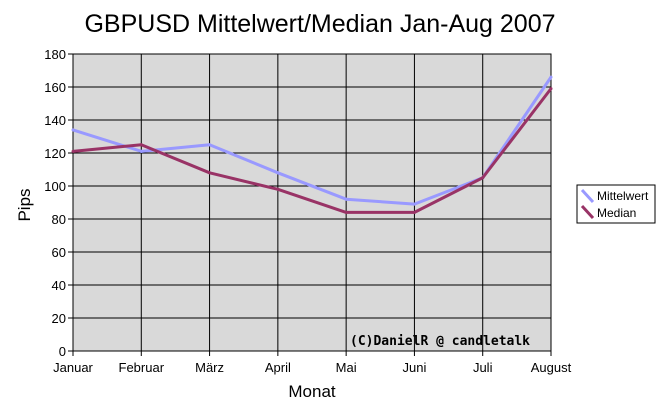  What do you see at coordinates (59, 318) in the screenshot?
I see `y-tick-label: 20` at bounding box center [59, 318].